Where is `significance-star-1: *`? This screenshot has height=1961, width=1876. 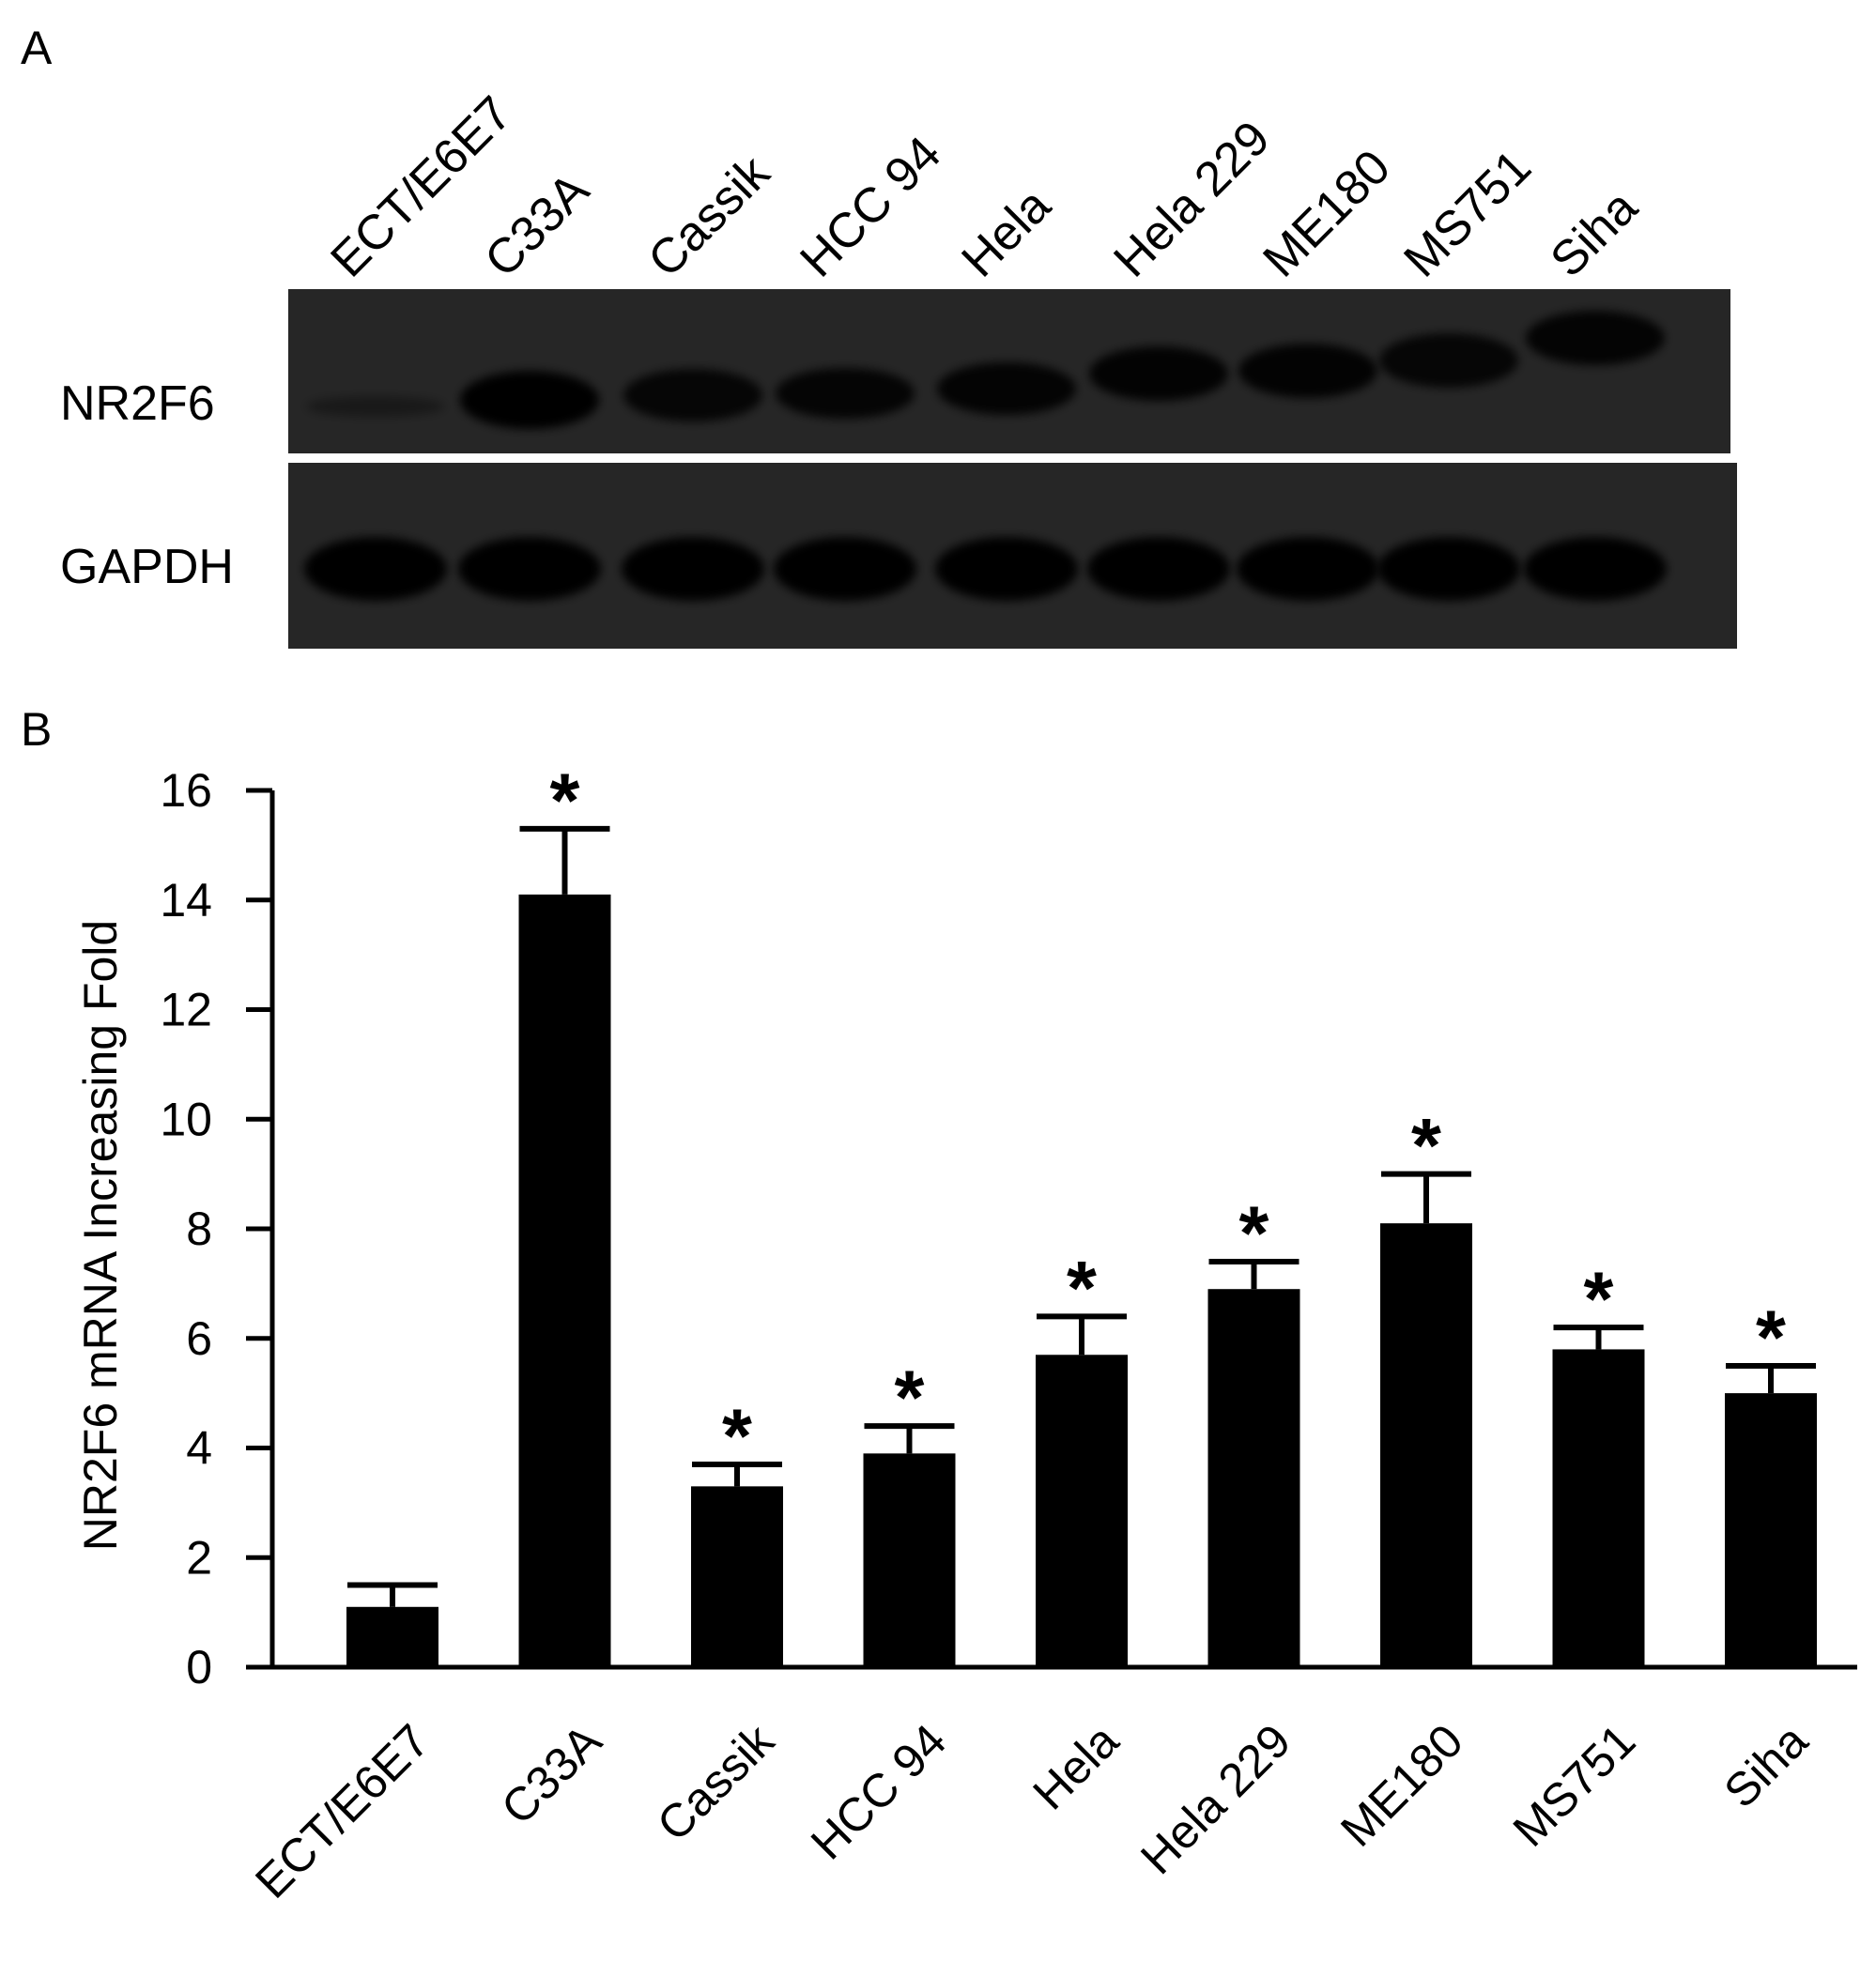
significance-star-1: * is located at coordinates (565, 801).